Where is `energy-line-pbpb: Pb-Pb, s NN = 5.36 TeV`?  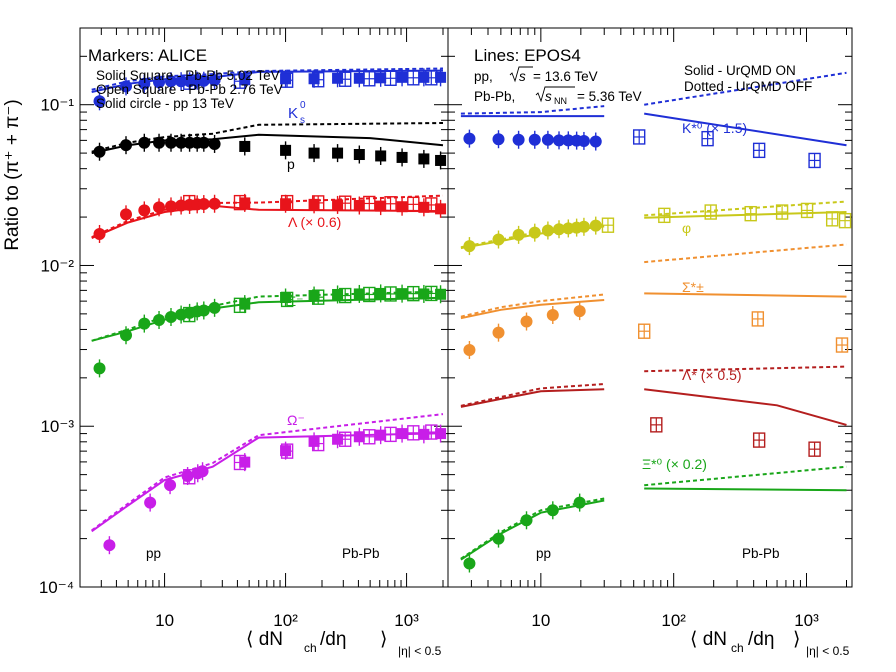
energy-line-pbpb: Pb-Pb, s NN = 5.36 TeV is located at coordinates (558, 96).